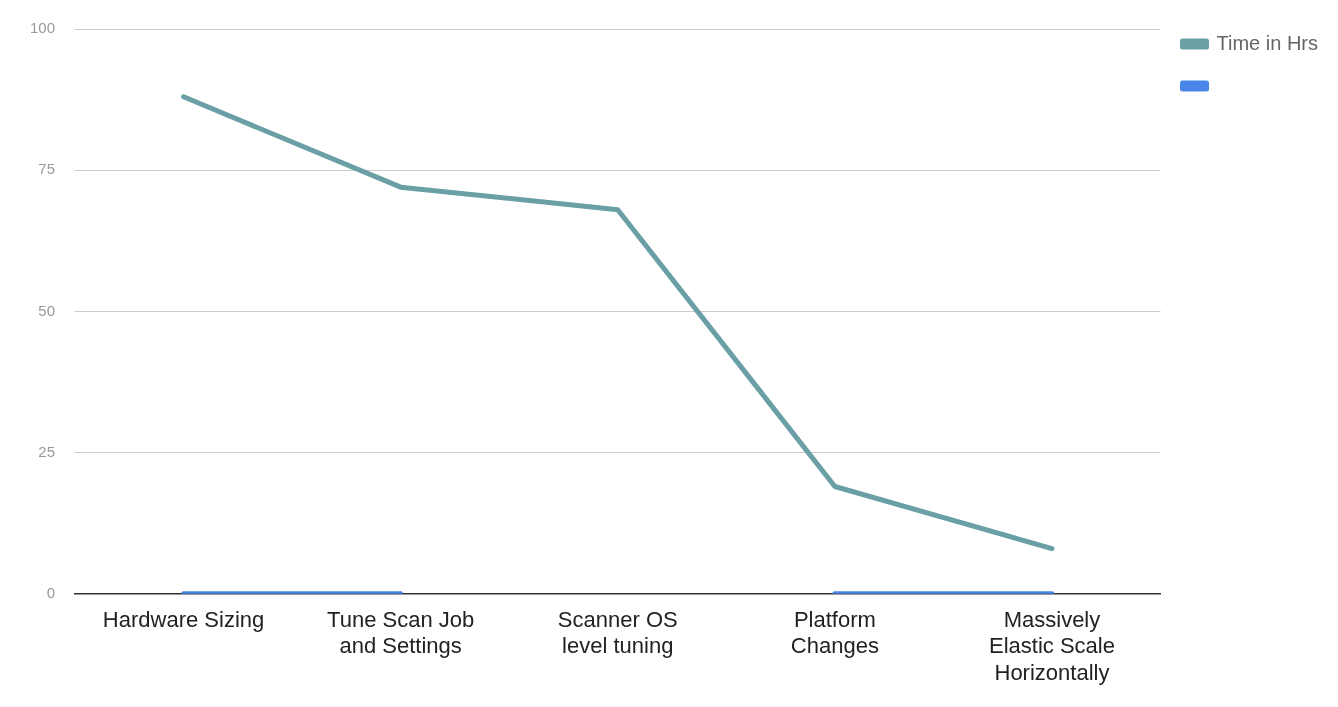  I want to click on x-tick-label: Hardware Sizing, so click(183, 620).